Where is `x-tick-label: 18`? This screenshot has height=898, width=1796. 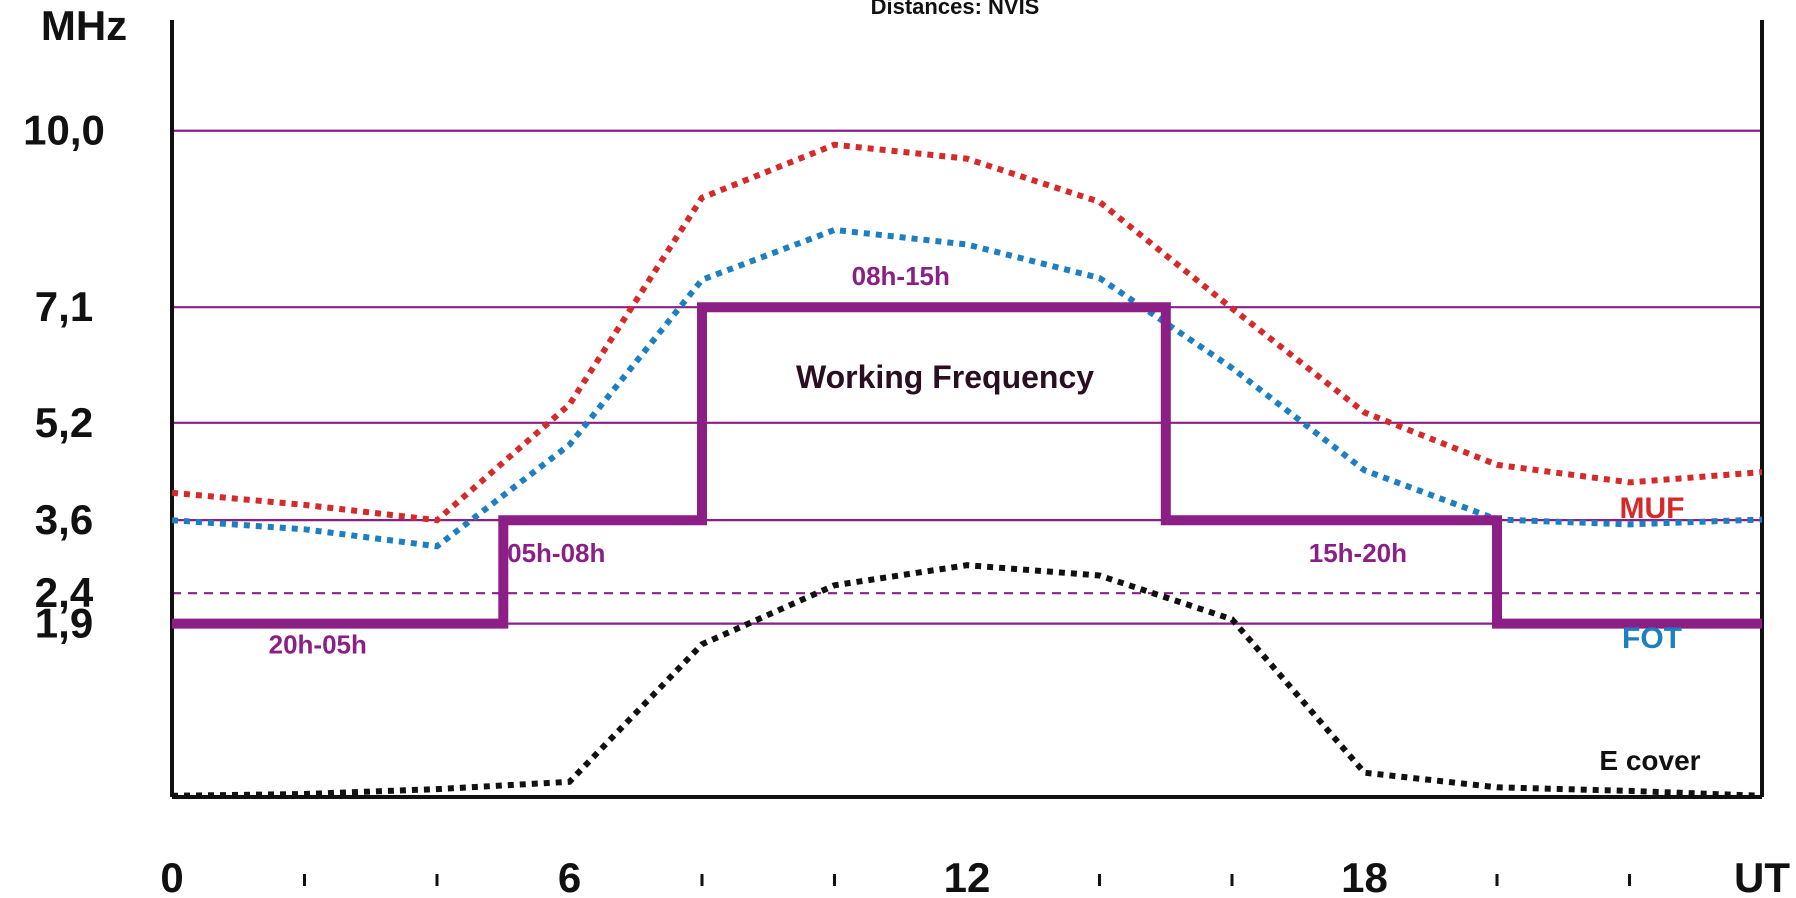 x-tick-label: 18 is located at coordinates (1364, 876).